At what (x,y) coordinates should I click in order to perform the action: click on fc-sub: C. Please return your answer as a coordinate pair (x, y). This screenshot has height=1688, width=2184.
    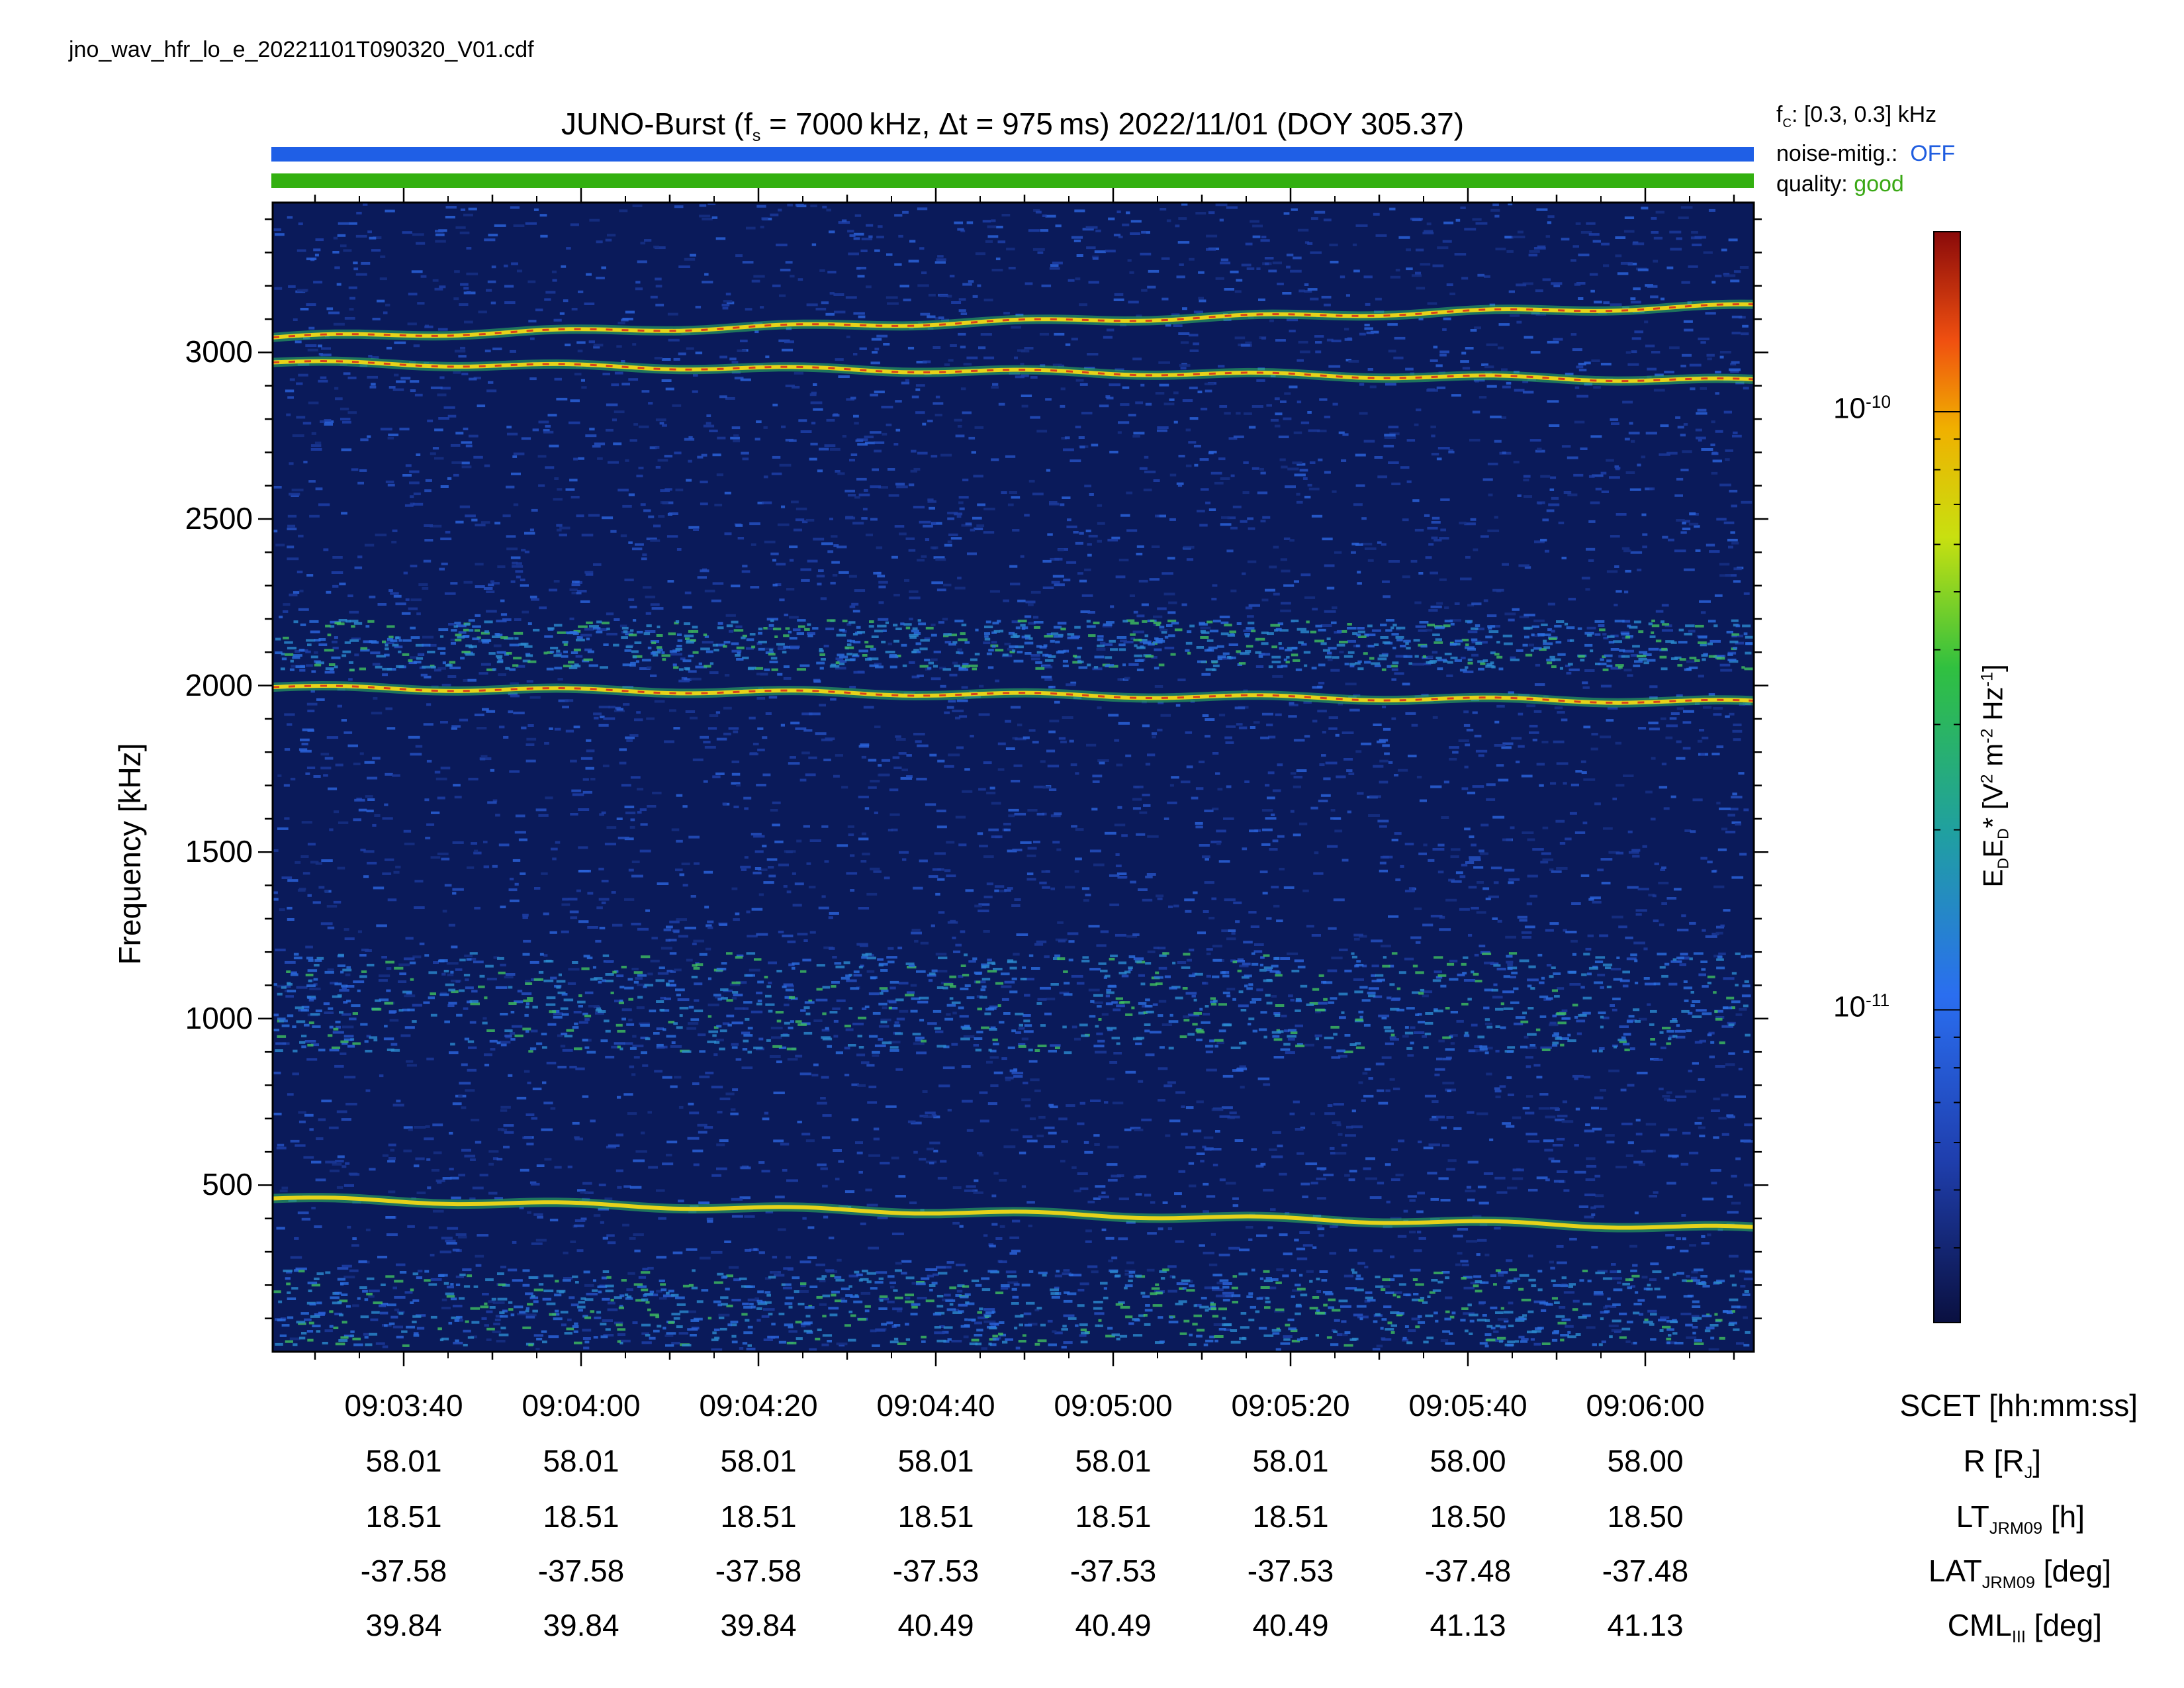
    Looking at the image, I should click on (1787, 122).